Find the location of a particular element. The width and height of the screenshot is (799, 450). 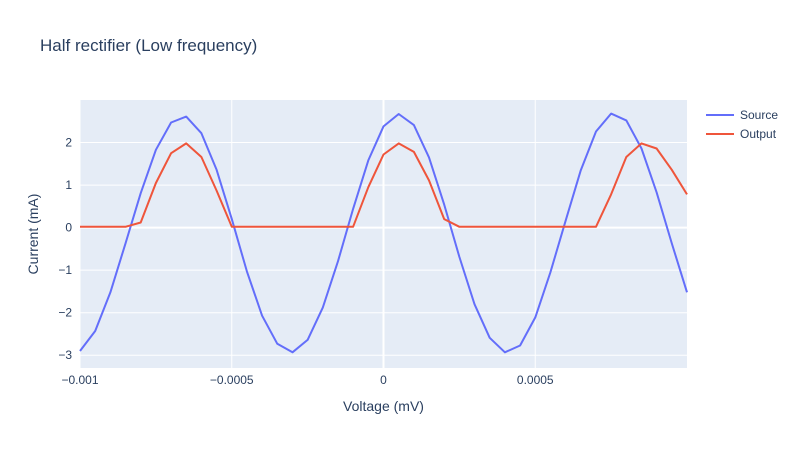

x-tick-label: 0.0005 is located at coordinates (535, 380).